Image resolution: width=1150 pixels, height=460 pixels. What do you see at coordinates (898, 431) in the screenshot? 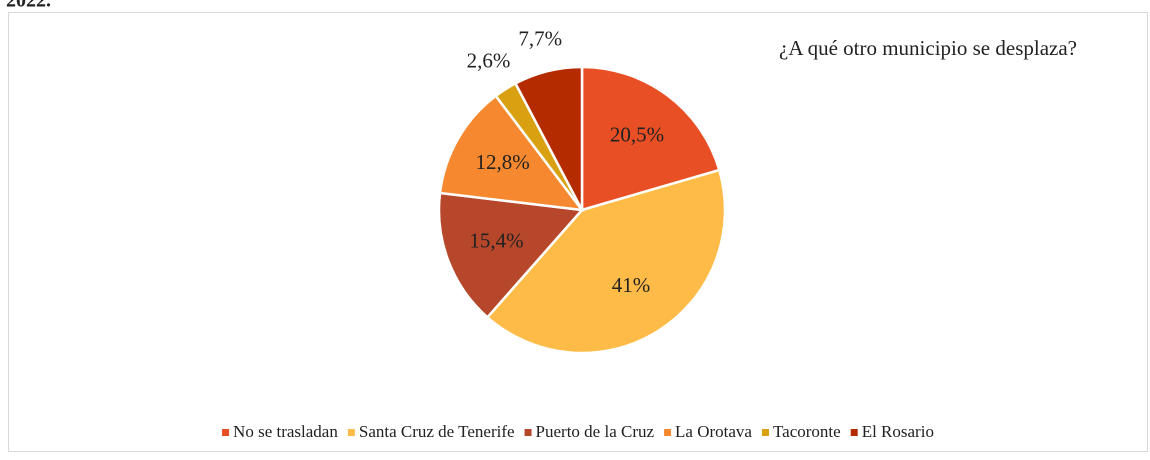
I see `legend-label: El Rosario` at bounding box center [898, 431].